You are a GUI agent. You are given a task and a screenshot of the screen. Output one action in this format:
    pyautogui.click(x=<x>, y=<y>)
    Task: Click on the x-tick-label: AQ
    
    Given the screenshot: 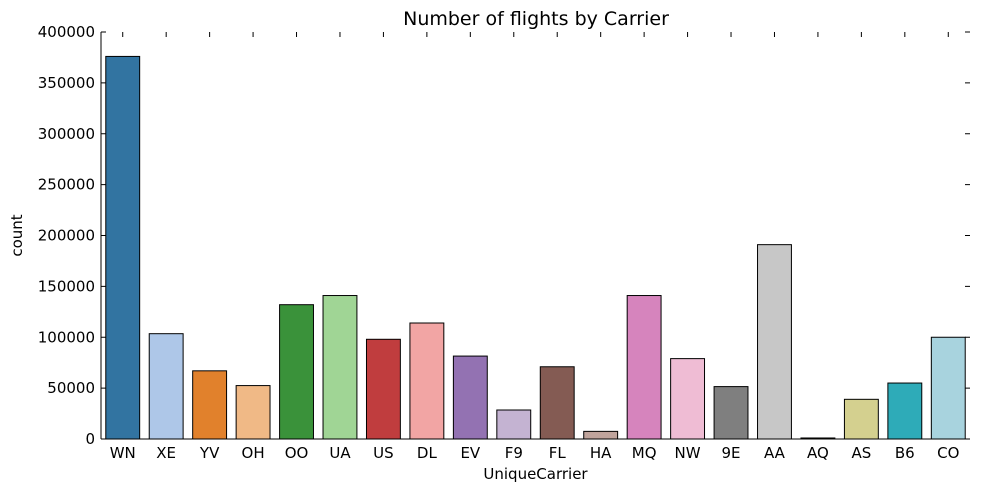 What is the action you would take?
    pyautogui.click(x=818, y=453)
    